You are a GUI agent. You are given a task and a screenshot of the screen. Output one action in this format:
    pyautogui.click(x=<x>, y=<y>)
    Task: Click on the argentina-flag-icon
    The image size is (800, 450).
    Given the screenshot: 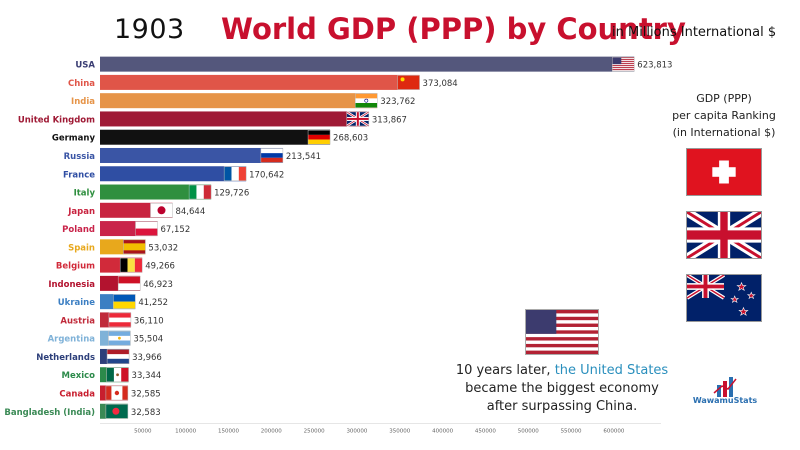 What is the action you would take?
    pyautogui.click(x=119, y=338)
    